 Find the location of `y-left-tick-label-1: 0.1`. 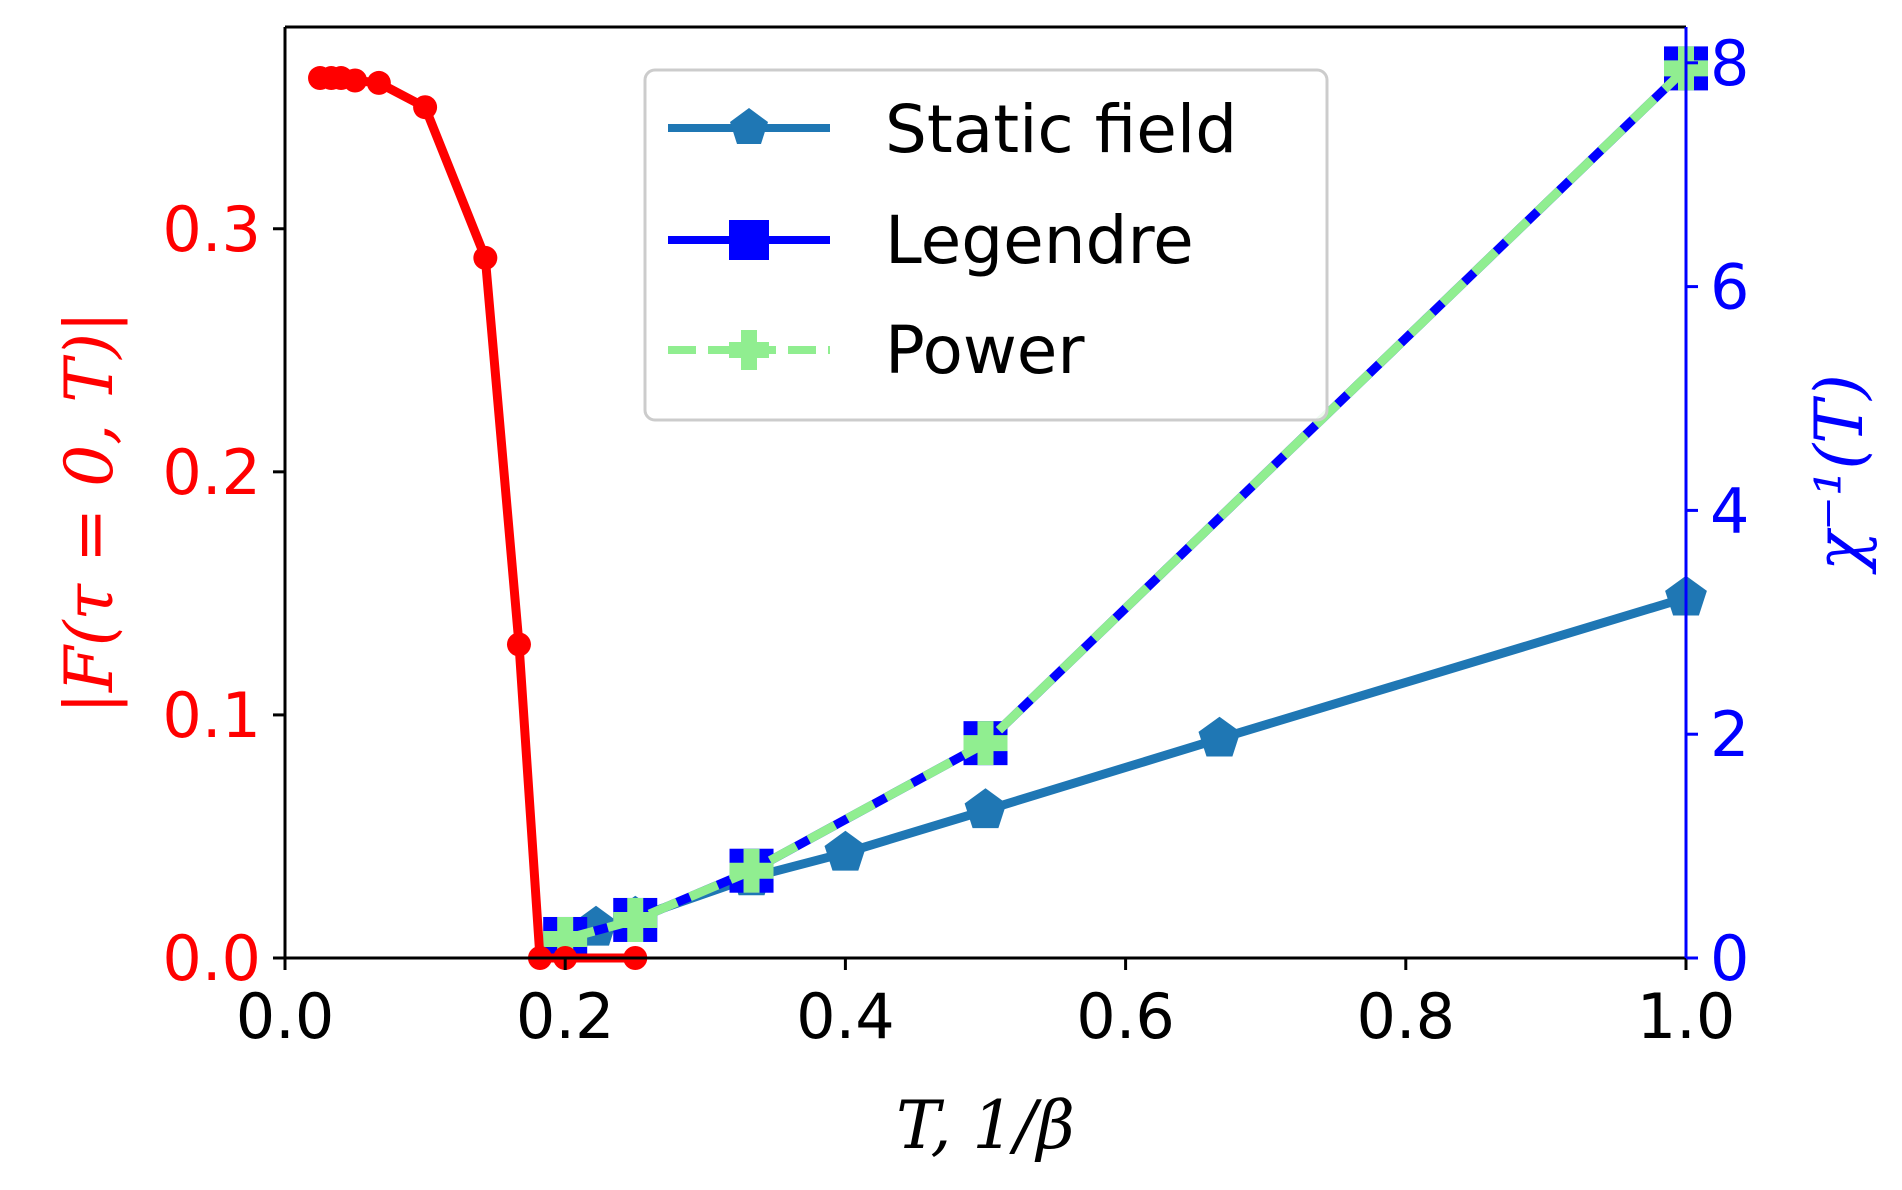

y-left-tick-label-1: 0.1 is located at coordinates (211, 715).